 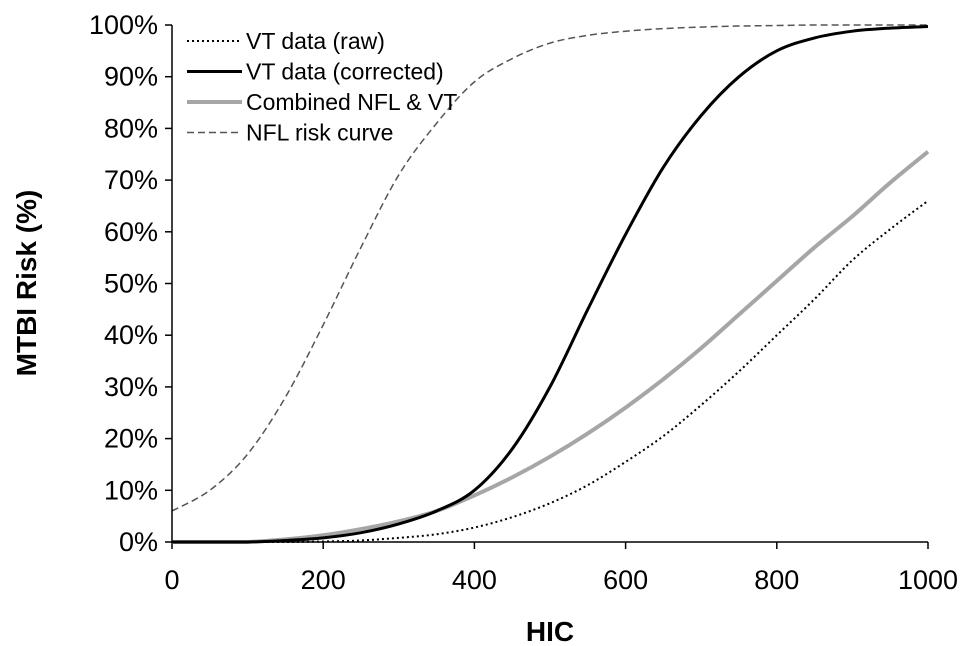 What do you see at coordinates (319, 133) in the screenshot?
I see `legend-label: NFL risk curve` at bounding box center [319, 133].